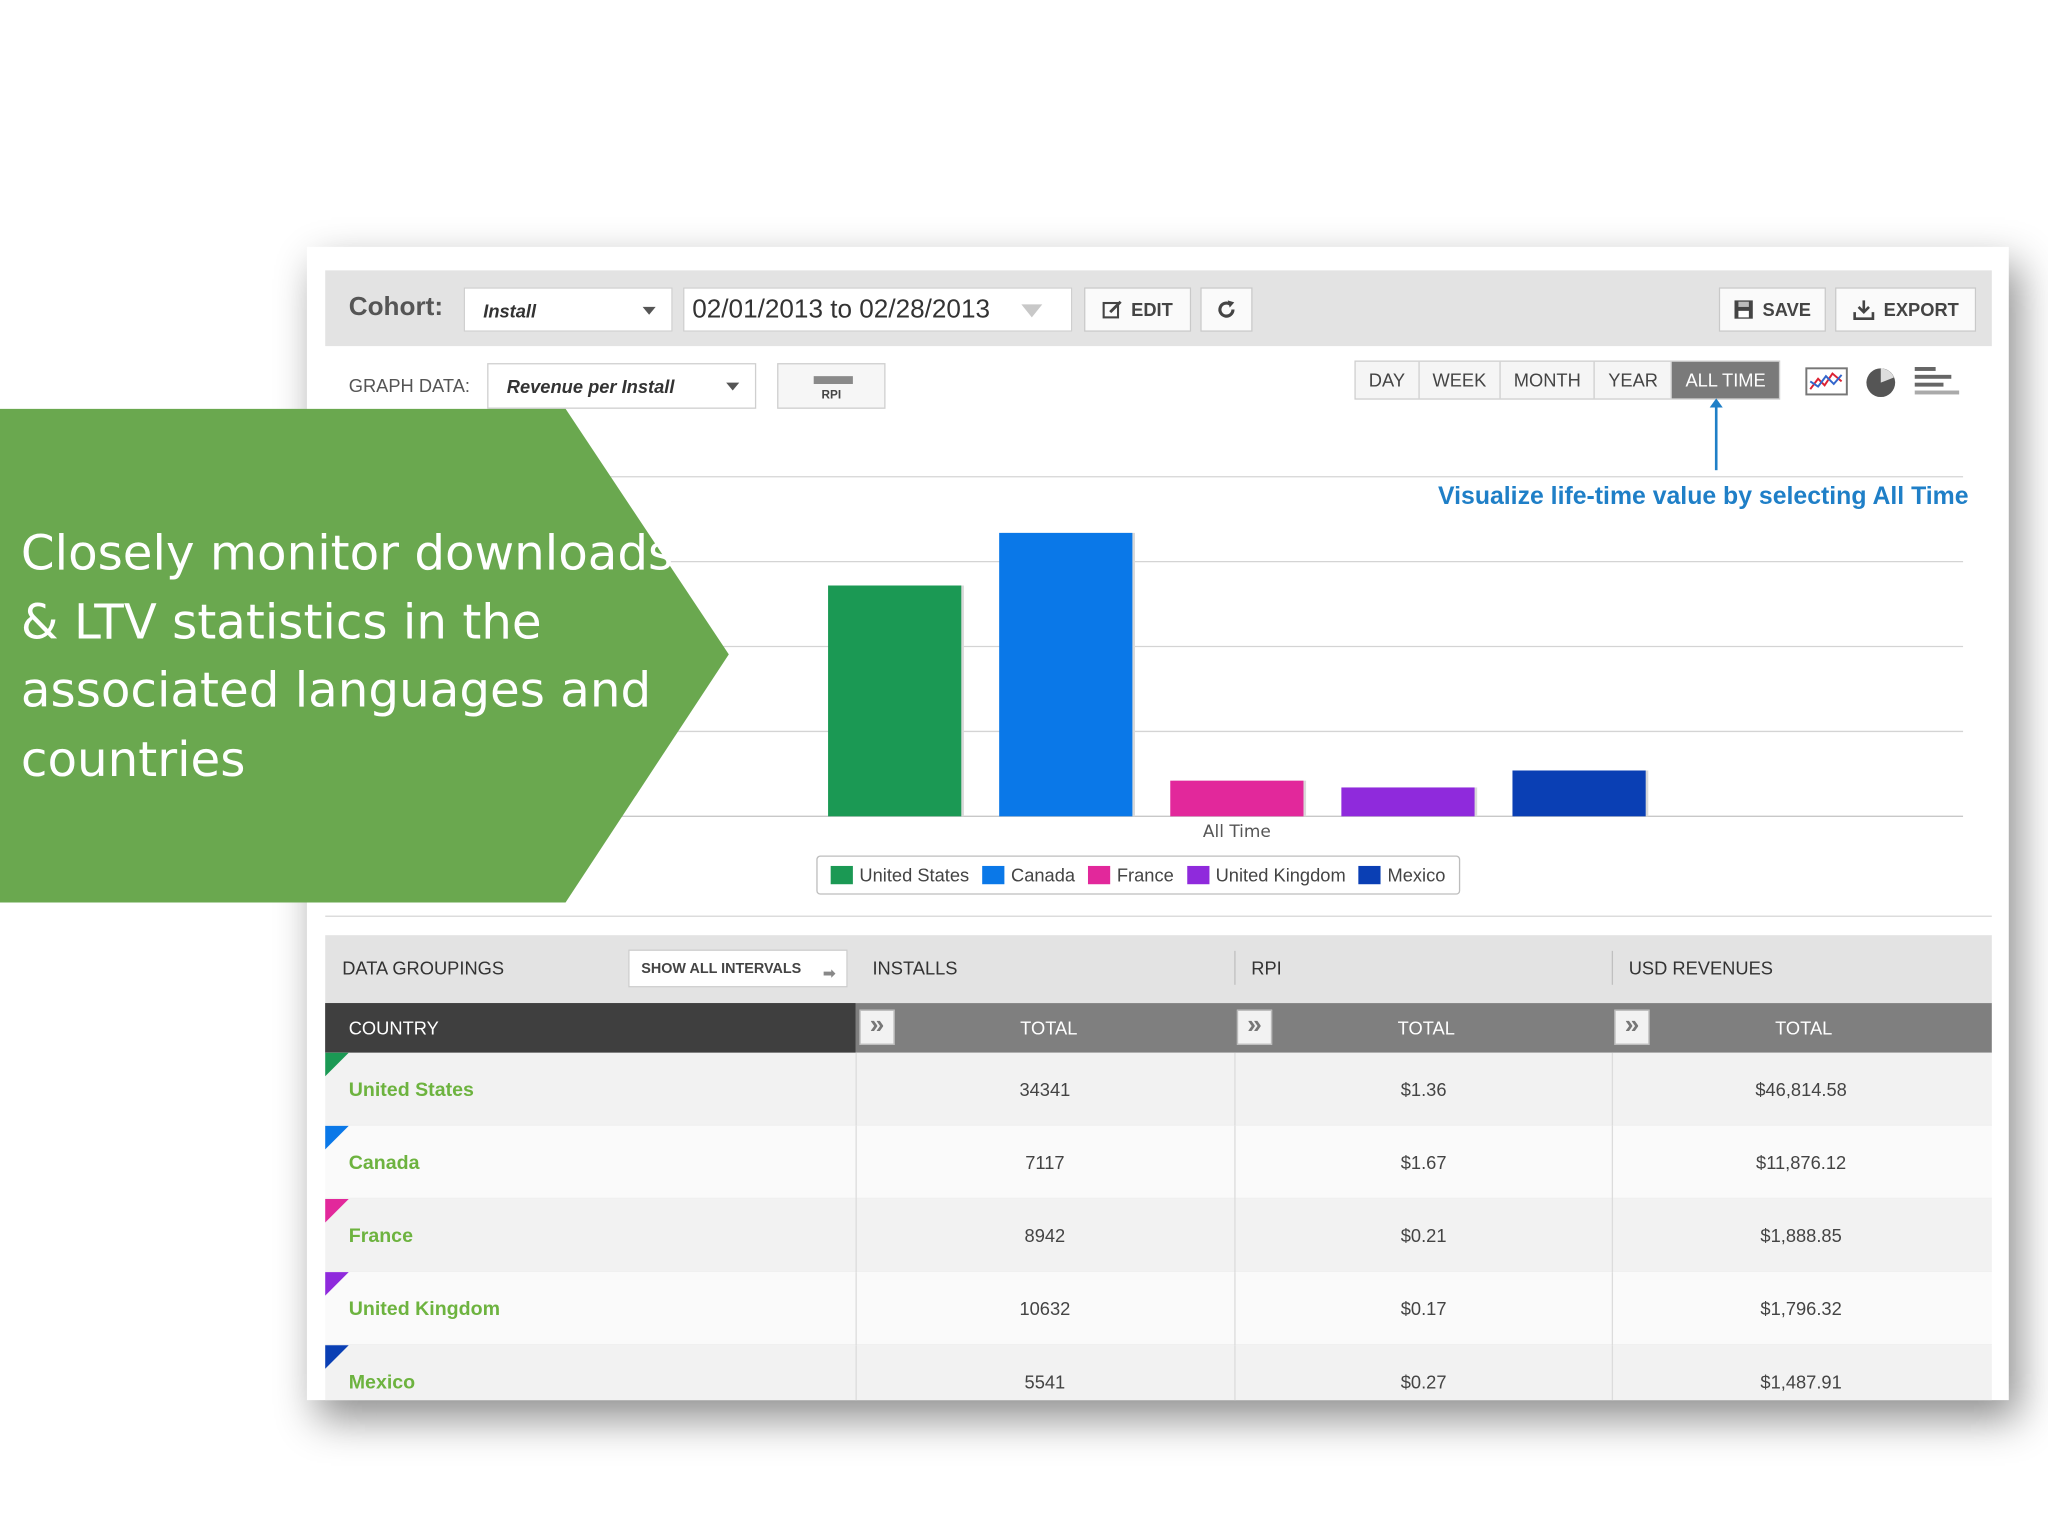  What do you see at coordinates (1801, 1162) in the screenshot?
I see `revenue-cell: $11,876.12` at bounding box center [1801, 1162].